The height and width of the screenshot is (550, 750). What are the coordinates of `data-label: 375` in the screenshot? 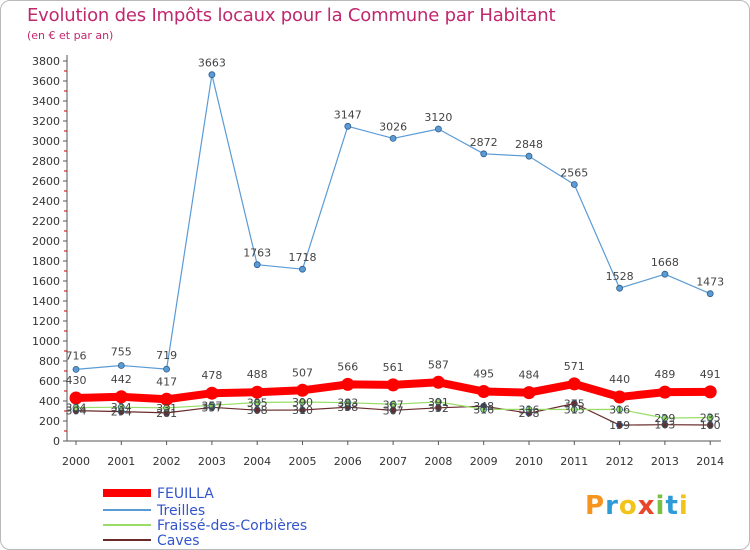 It's located at (574, 404).